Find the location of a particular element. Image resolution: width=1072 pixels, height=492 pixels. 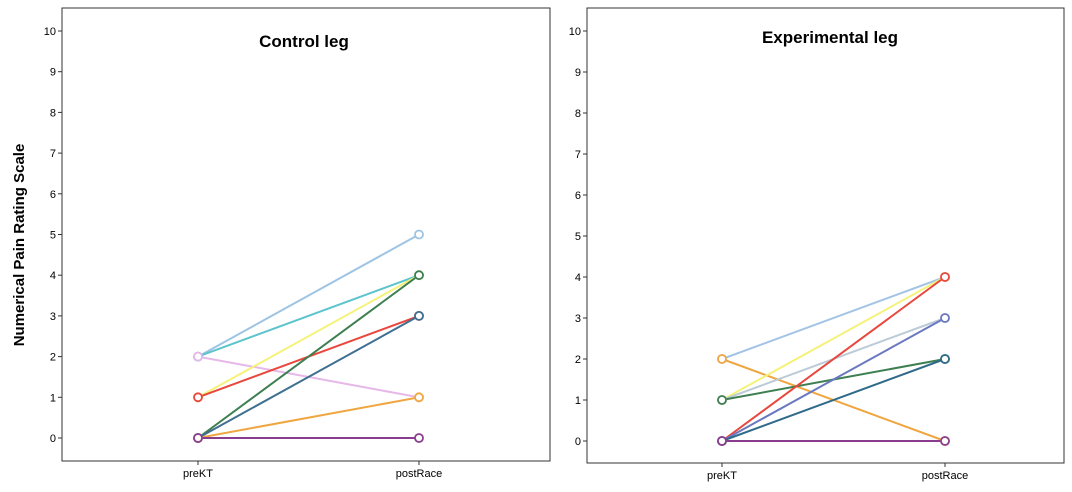

chart-title: Control leg is located at coordinates (304, 41).